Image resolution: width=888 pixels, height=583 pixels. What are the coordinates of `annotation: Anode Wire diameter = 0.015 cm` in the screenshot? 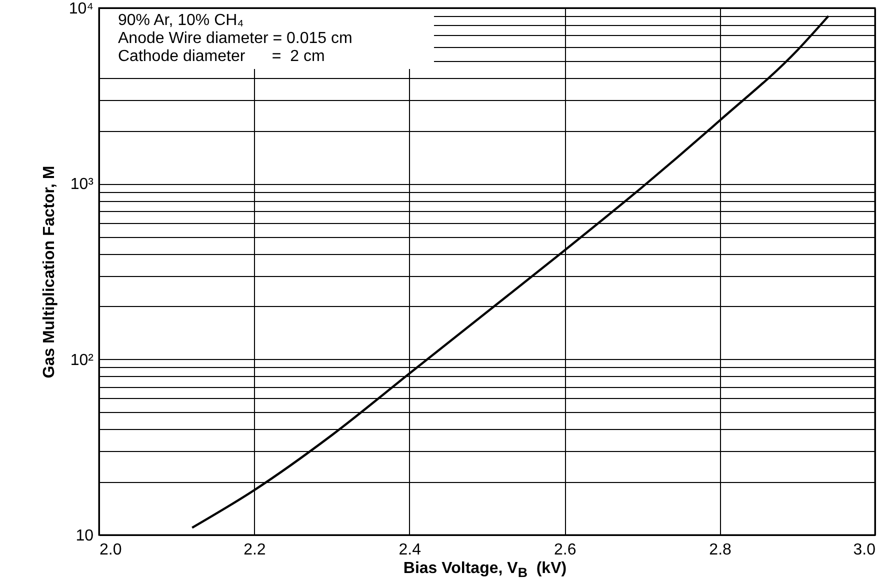 It's located at (236, 39).